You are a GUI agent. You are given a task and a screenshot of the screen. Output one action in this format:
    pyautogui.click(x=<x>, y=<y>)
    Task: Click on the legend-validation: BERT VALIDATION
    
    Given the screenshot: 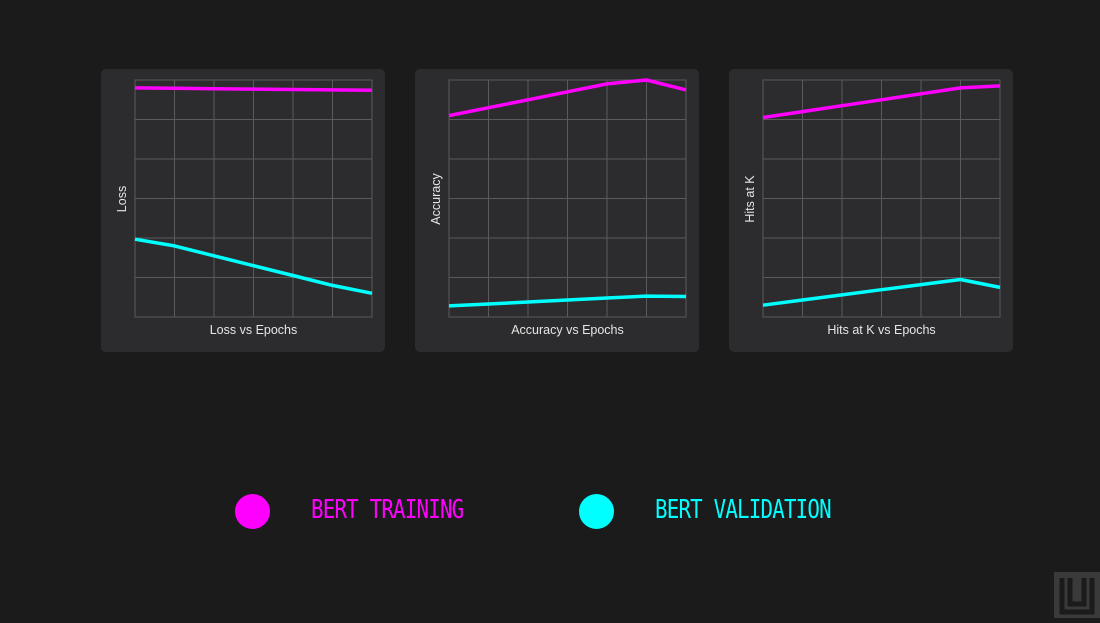 What is the action you would take?
    pyautogui.click(x=729, y=511)
    